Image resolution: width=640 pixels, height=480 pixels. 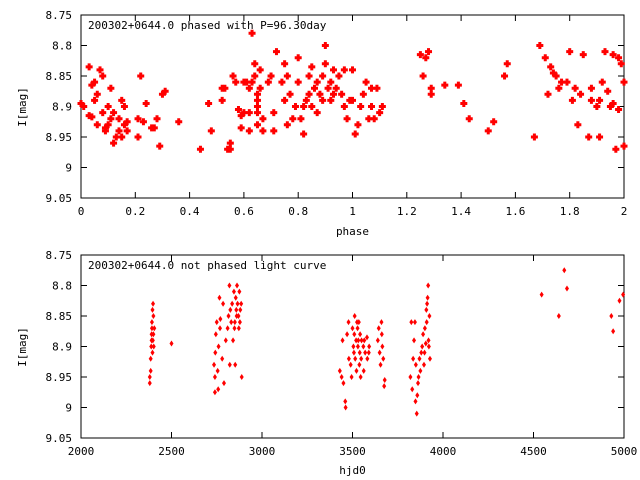 I want to click on x-tick-label: 0.8, so click(x=298, y=211).